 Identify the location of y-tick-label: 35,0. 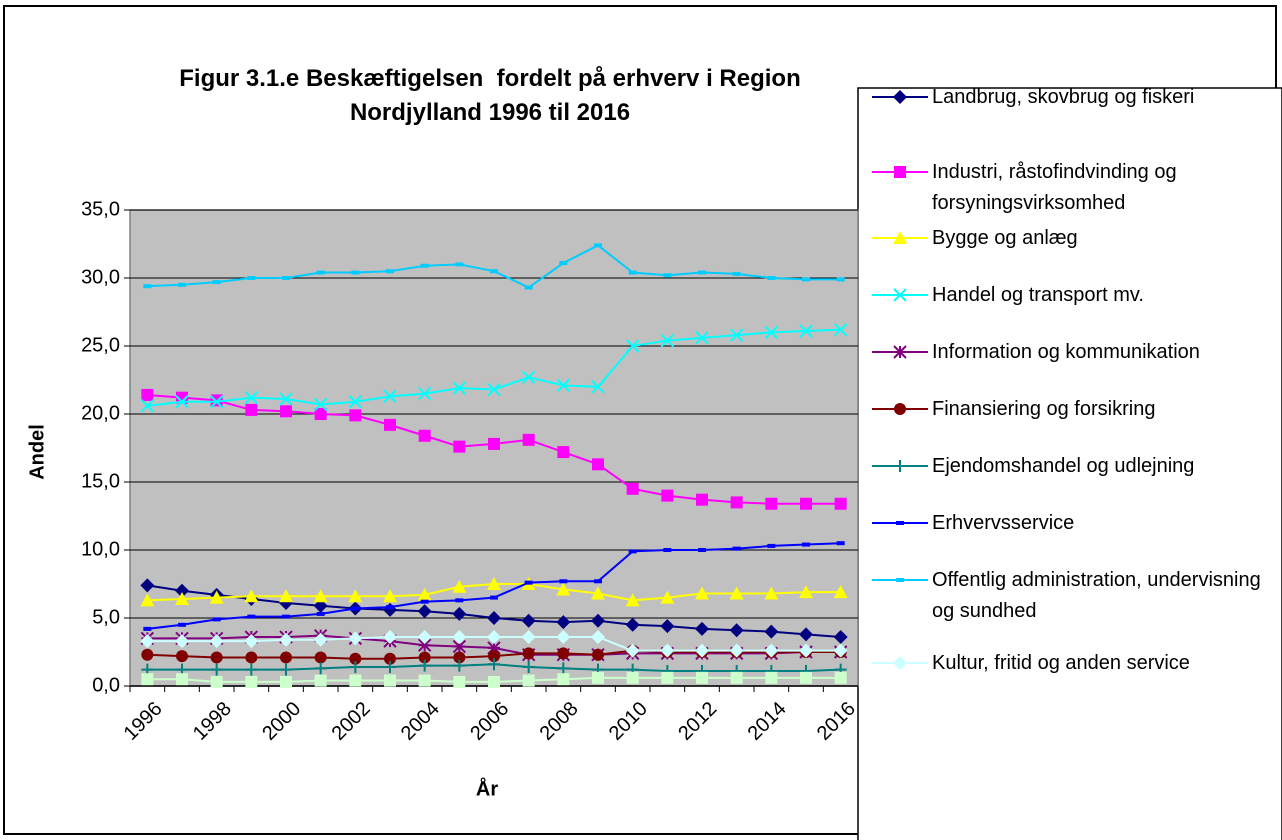
(100, 209).